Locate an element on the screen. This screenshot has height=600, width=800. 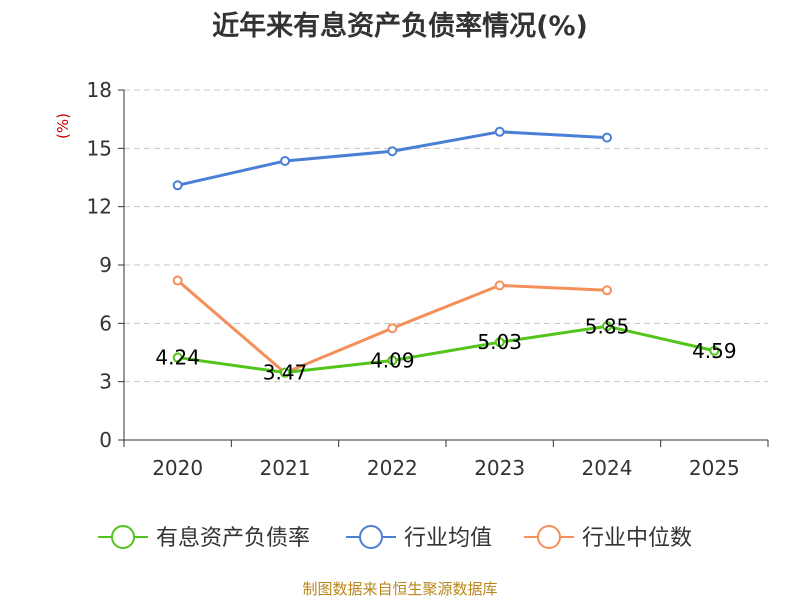
legend-item: 有息资产负债率 is located at coordinates (204, 538).